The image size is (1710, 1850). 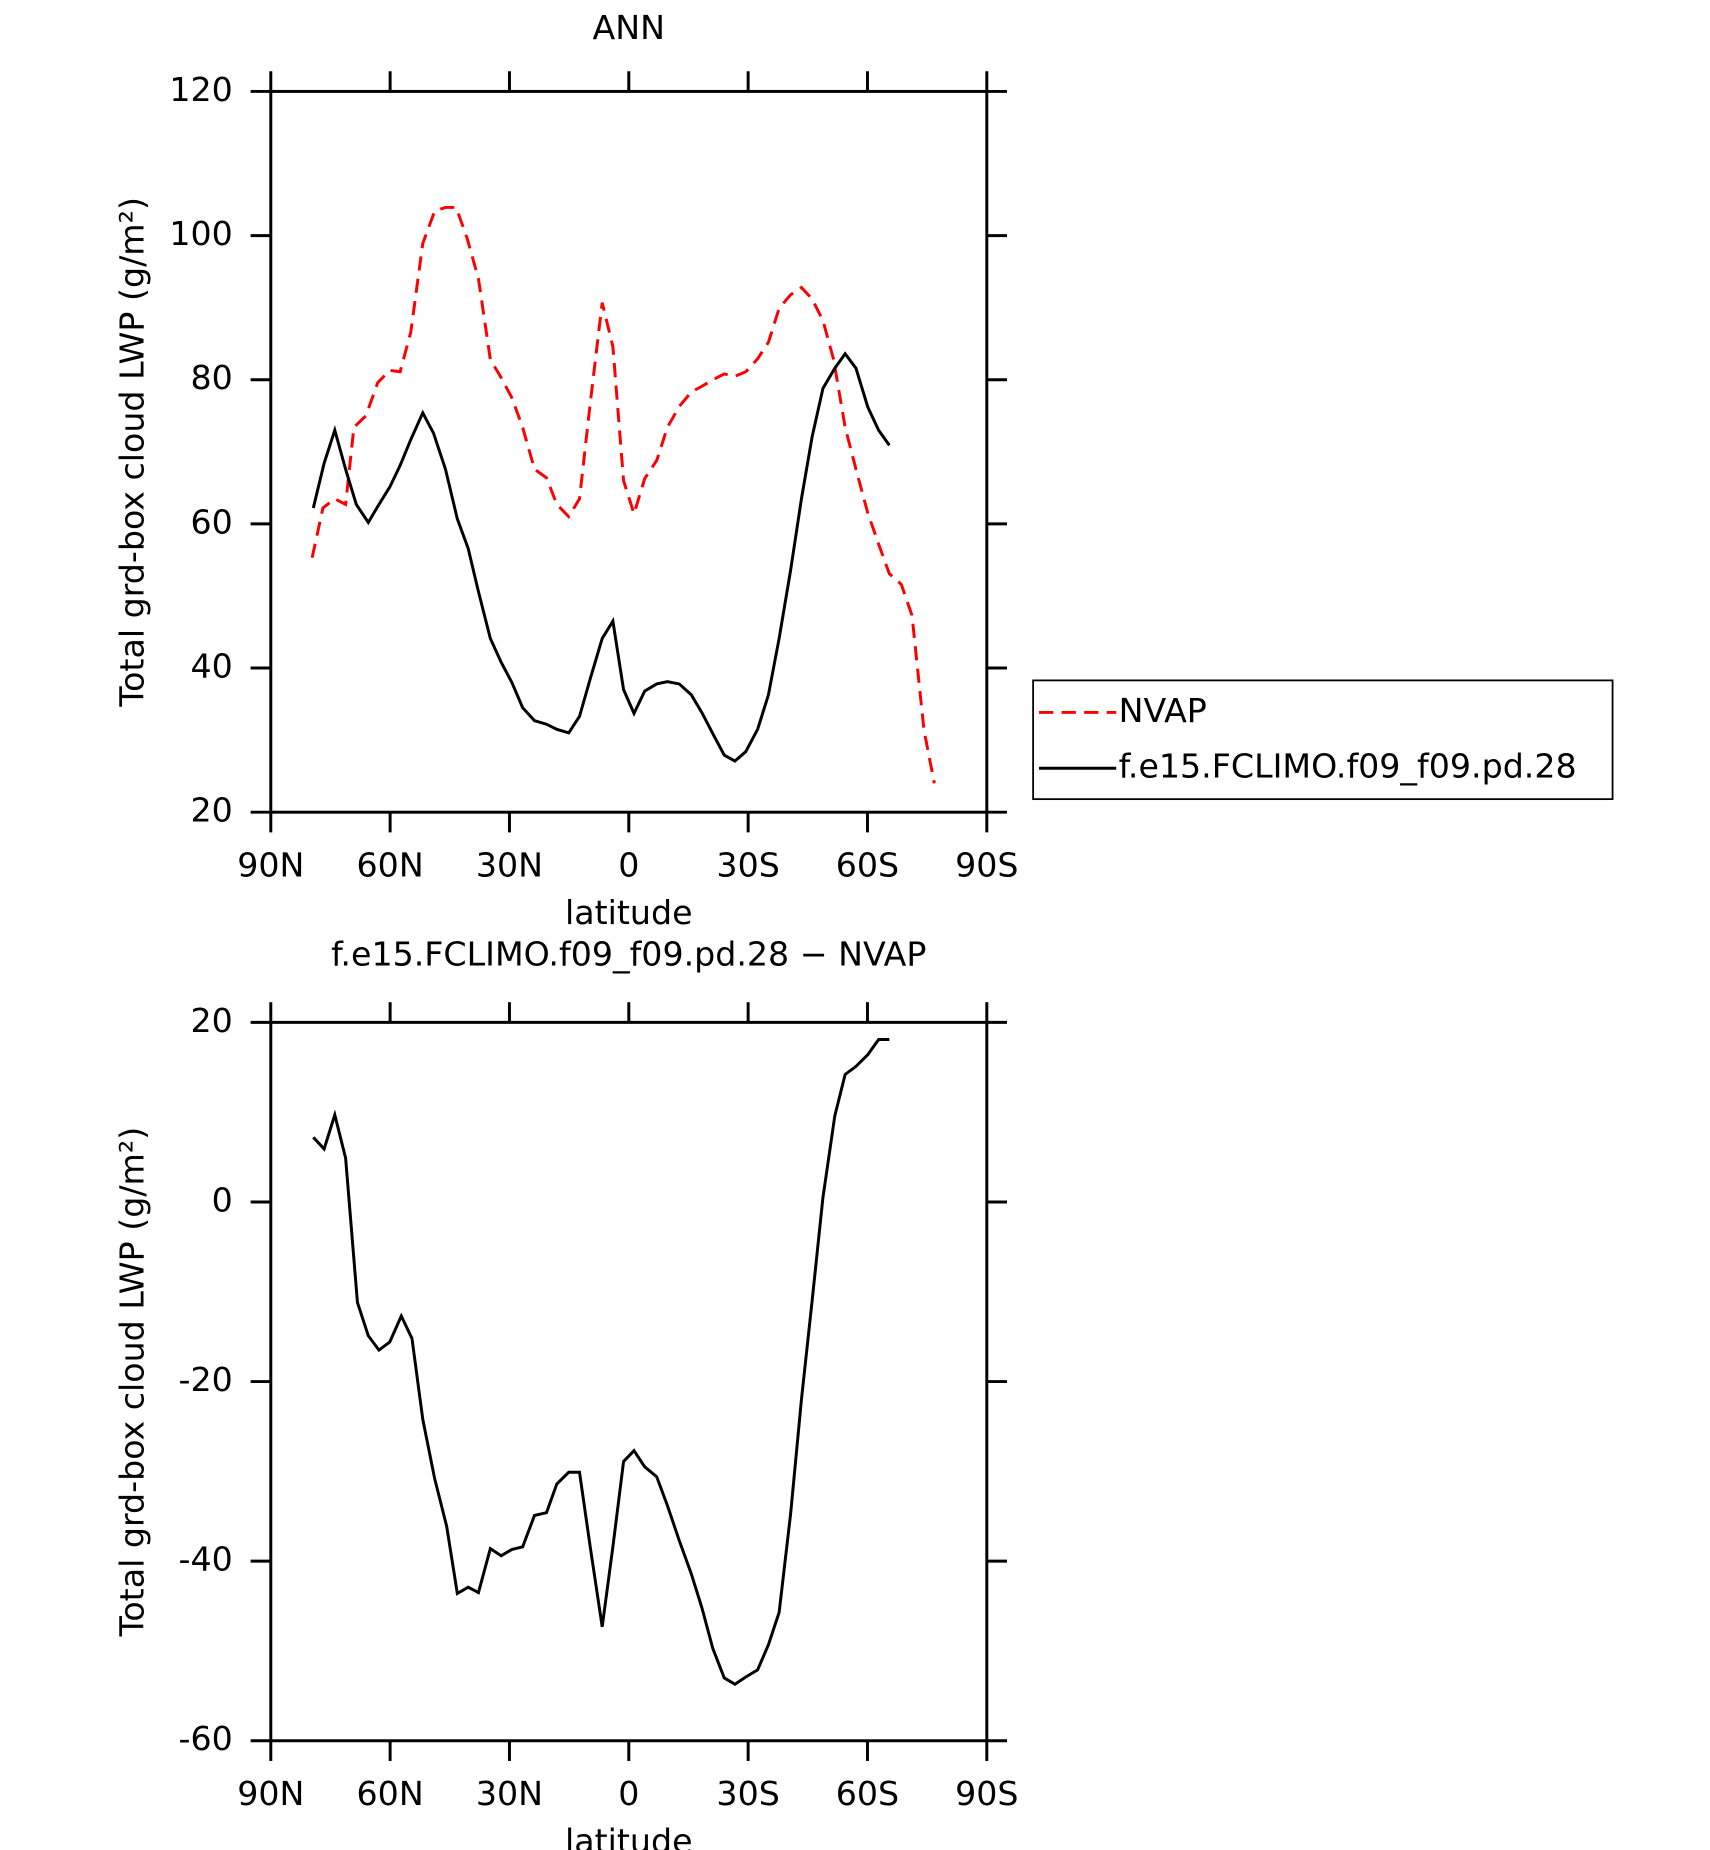 I want to click on y-tick-label: 40, so click(x=211, y=666).